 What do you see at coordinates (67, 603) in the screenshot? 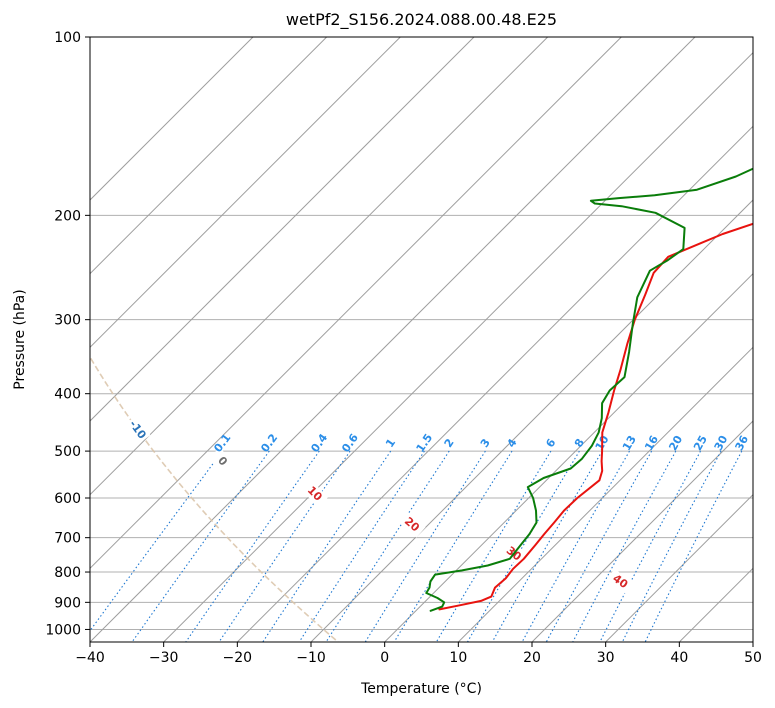
I see `y-tick-label: 900` at bounding box center [67, 603].